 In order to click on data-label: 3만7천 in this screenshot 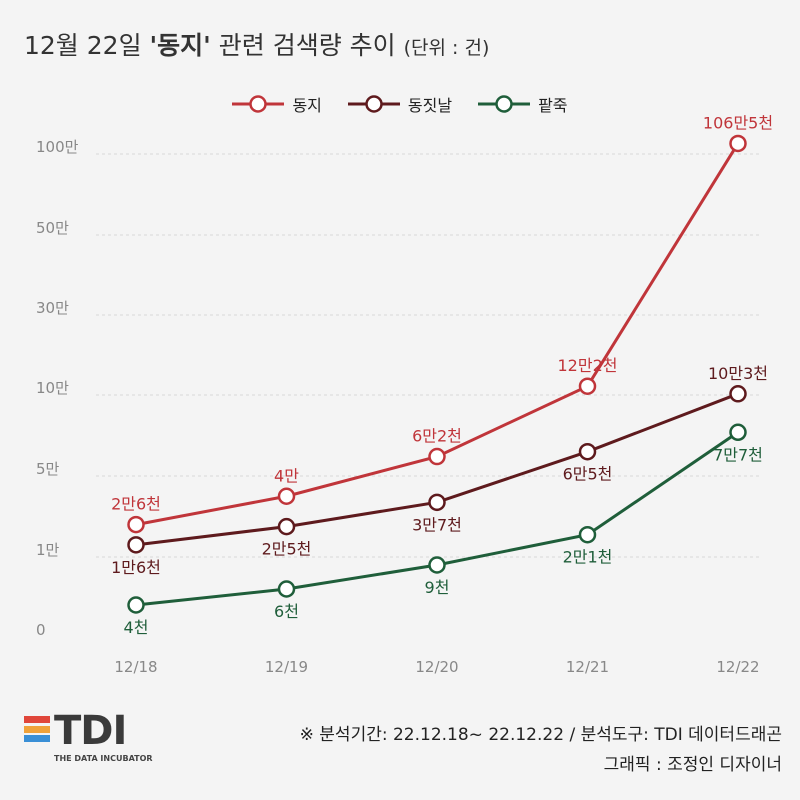, I will do `click(437, 524)`.